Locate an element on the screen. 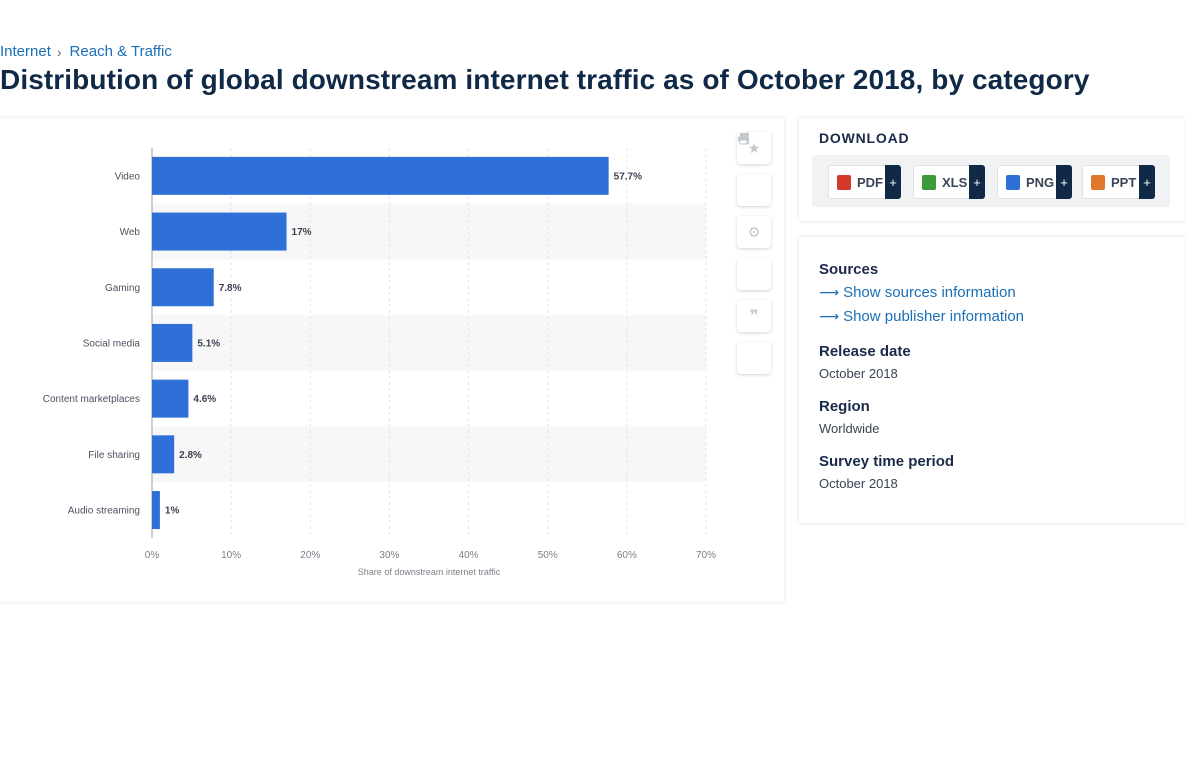 This screenshot has height=760, width=1186. download-ppt-label: PPT is located at coordinates (1124, 182).